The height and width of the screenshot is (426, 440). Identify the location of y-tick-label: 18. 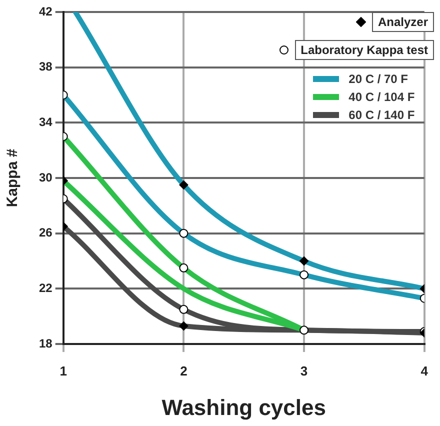
(45, 343).